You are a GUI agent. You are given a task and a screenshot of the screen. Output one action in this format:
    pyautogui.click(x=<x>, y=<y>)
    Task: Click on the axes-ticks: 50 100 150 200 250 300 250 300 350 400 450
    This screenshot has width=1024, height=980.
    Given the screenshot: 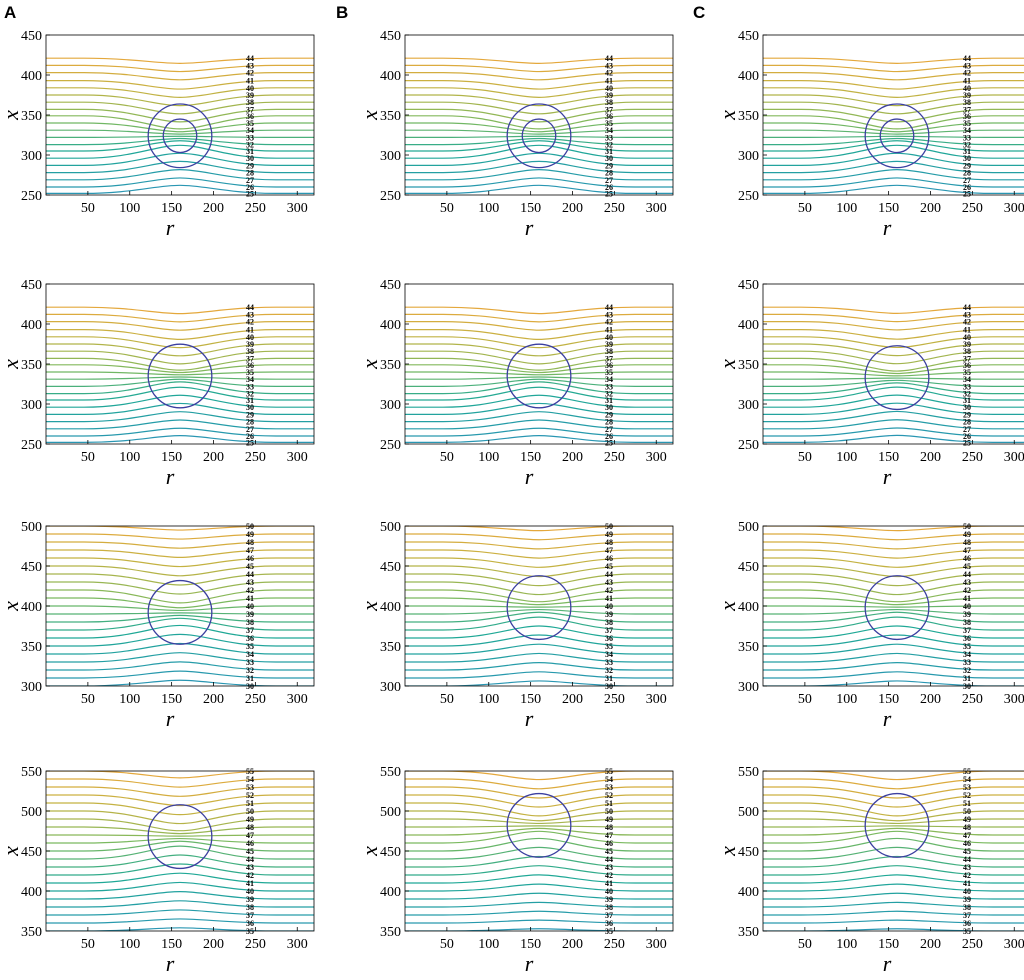 What is the action you would take?
    pyautogui.click(x=881, y=371)
    